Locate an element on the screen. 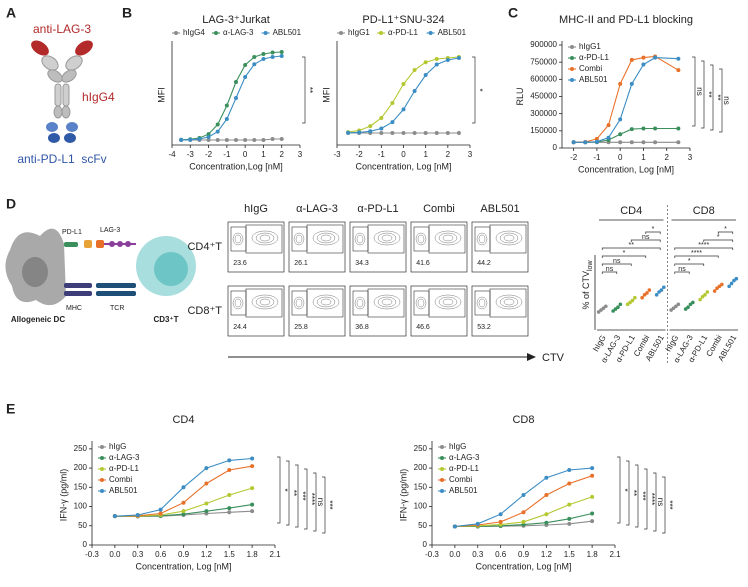  y-tick-label: 600000 is located at coordinates (543, 78).